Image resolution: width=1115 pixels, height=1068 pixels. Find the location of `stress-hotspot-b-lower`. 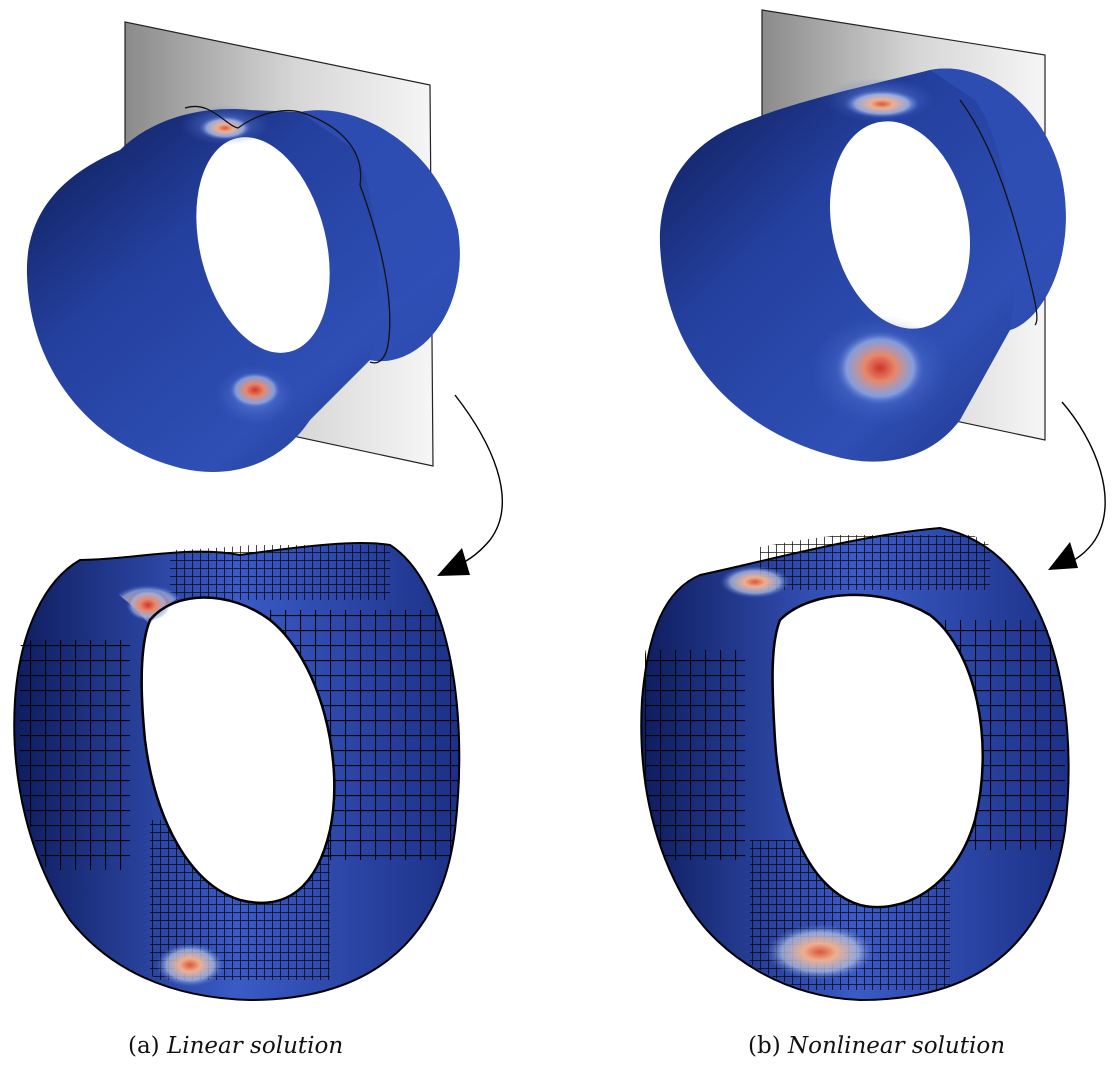

stress-hotspot-b-lower is located at coordinates (880, 368).